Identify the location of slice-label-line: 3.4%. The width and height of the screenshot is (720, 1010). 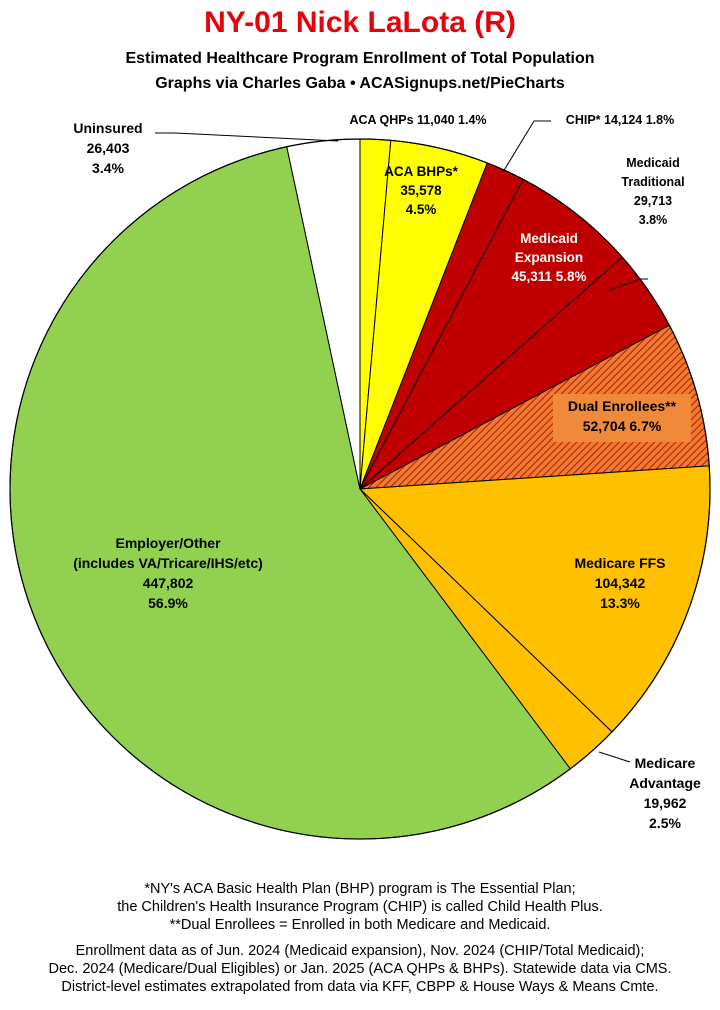
(108, 168).